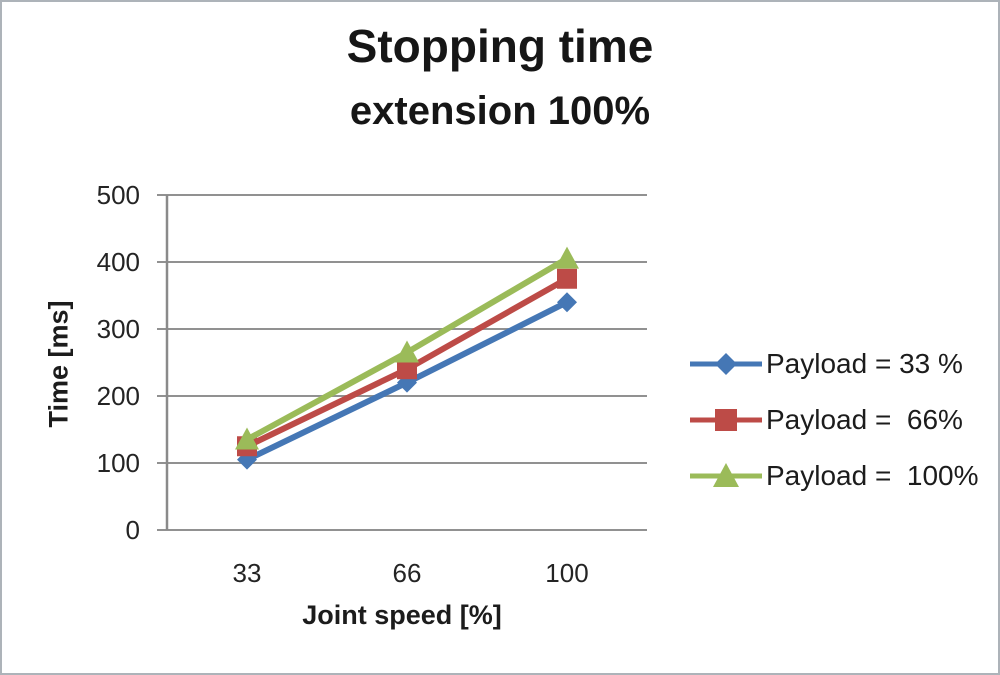  Describe the element at coordinates (402, 615) in the screenshot. I see `x-axis-title: Joint speed [%]` at that location.